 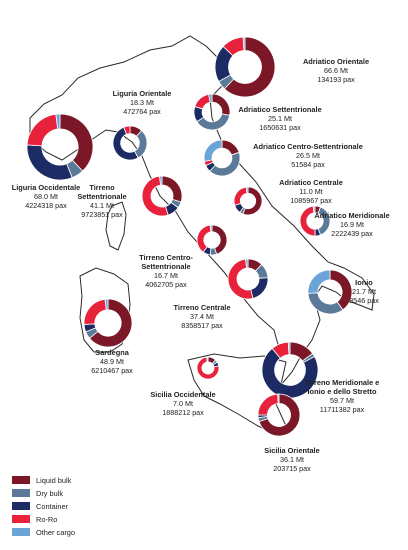 I want to click on legend-item-ro-ro: Ro-Ro, so click(x=43, y=519).